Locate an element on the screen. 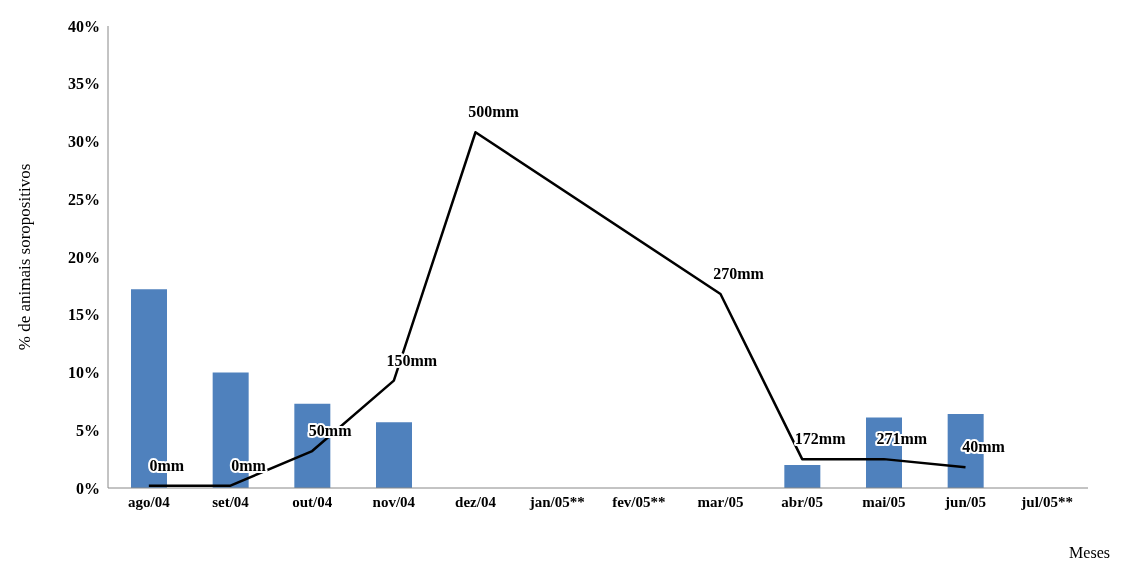 This screenshot has height=575, width=1124. annotation: 172mm is located at coordinates (820, 439).